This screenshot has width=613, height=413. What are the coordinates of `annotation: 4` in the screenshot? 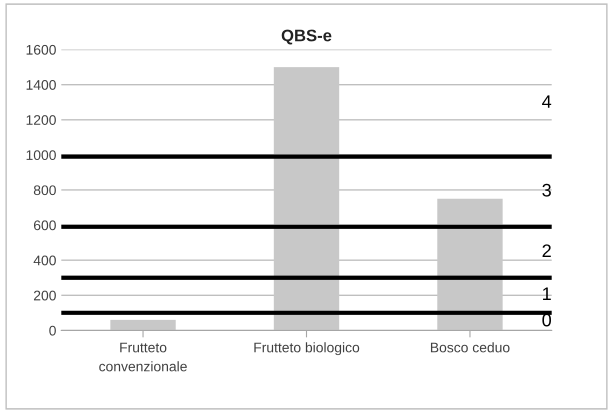 It's located at (547, 101).